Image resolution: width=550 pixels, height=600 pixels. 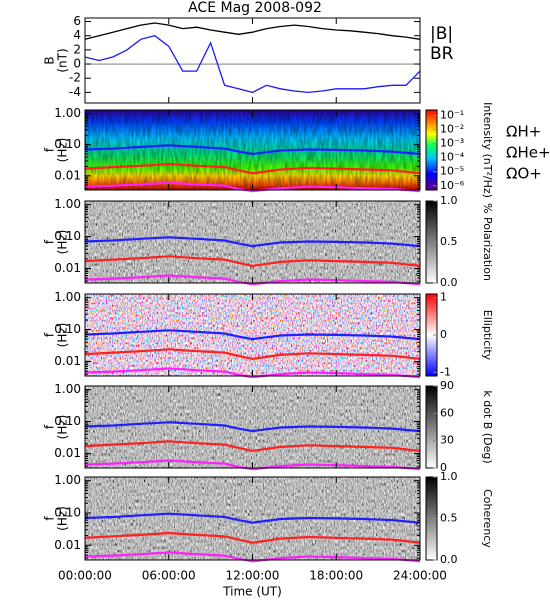 I want to click on y-tick-label: 2, so click(x=77, y=49).